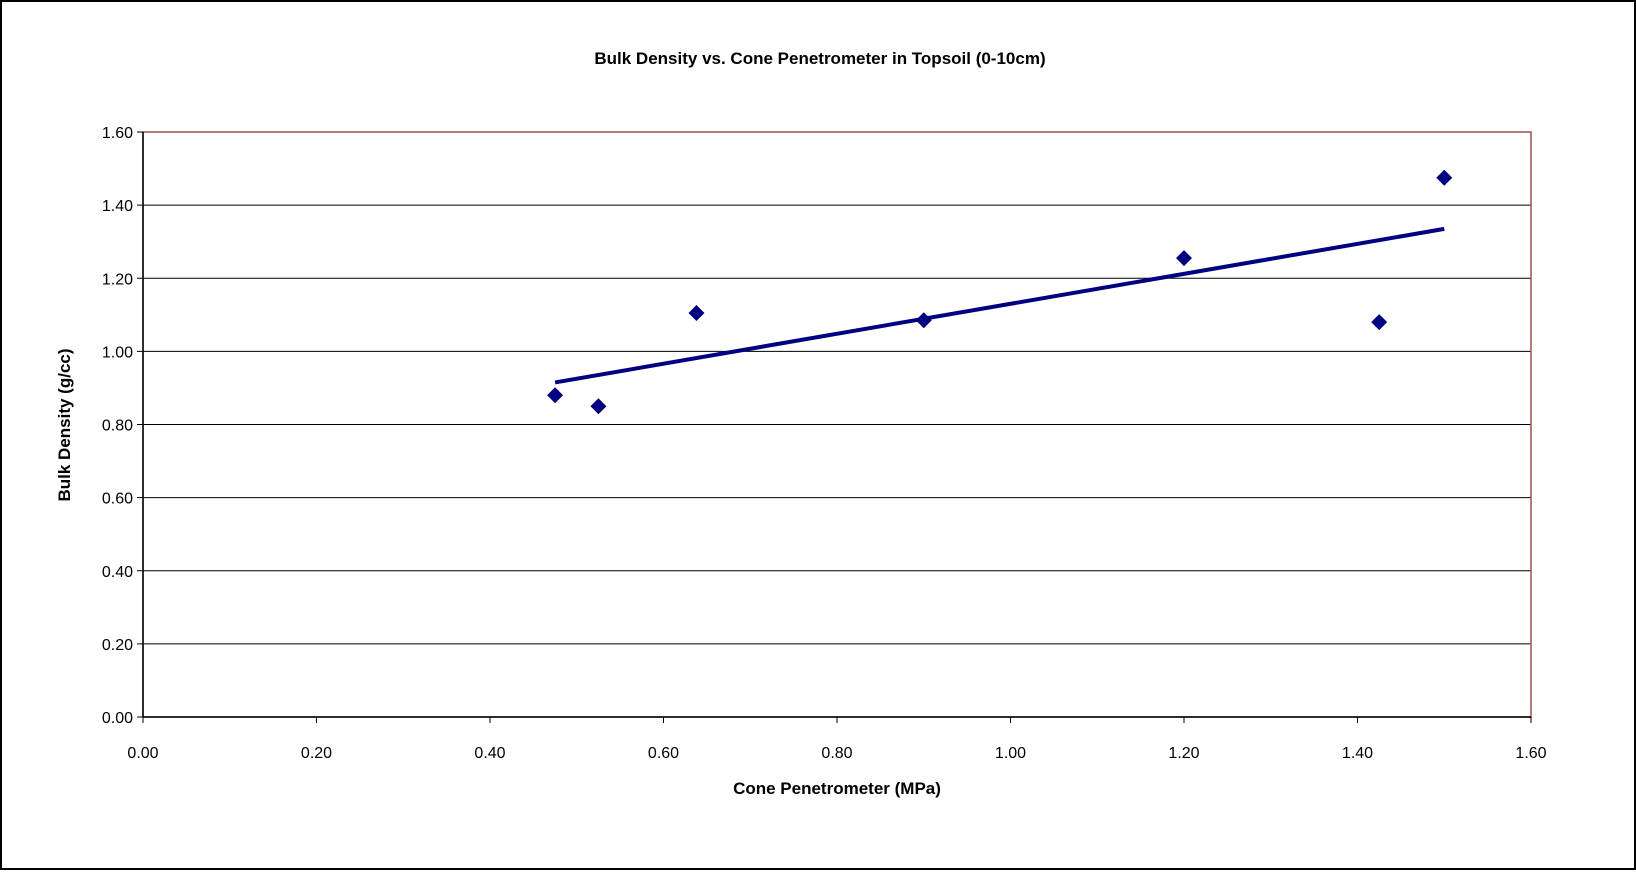  I want to click on x-tick-label: 0.20, so click(316, 753).